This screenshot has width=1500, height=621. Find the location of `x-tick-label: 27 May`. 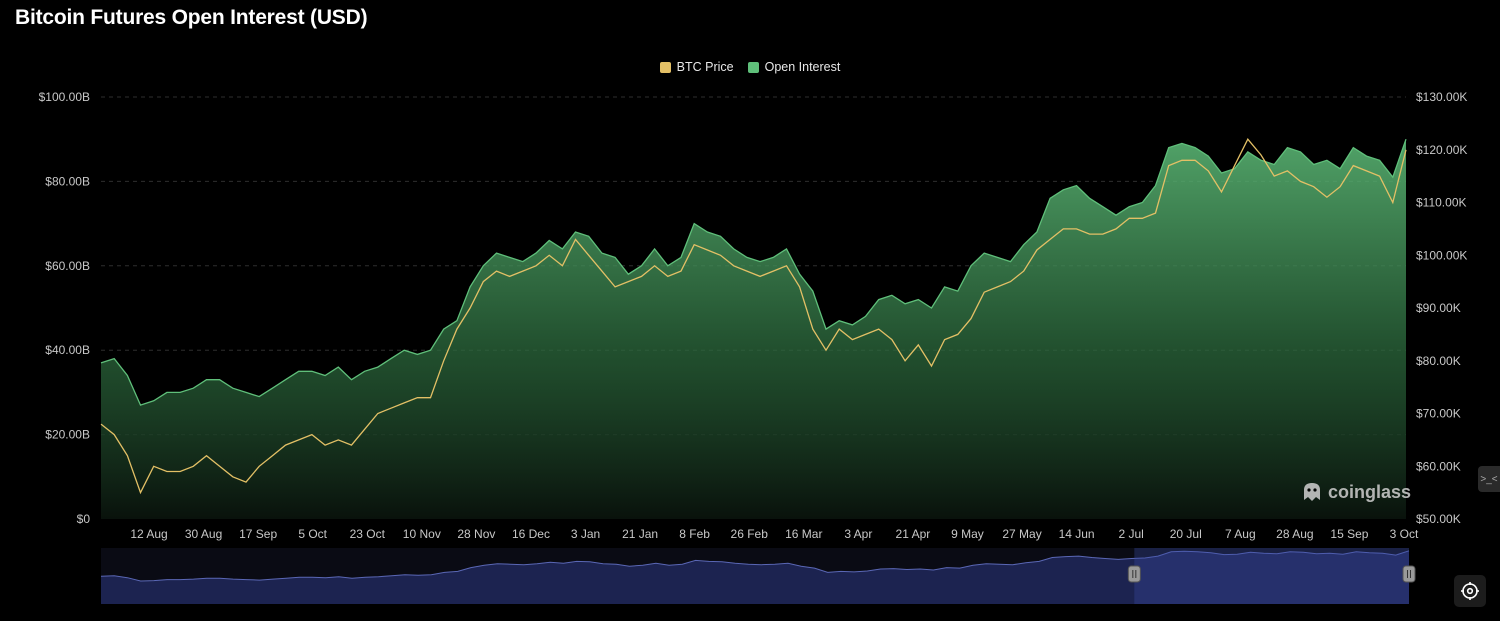

x-tick-label: 27 May is located at coordinates (1021, 534).